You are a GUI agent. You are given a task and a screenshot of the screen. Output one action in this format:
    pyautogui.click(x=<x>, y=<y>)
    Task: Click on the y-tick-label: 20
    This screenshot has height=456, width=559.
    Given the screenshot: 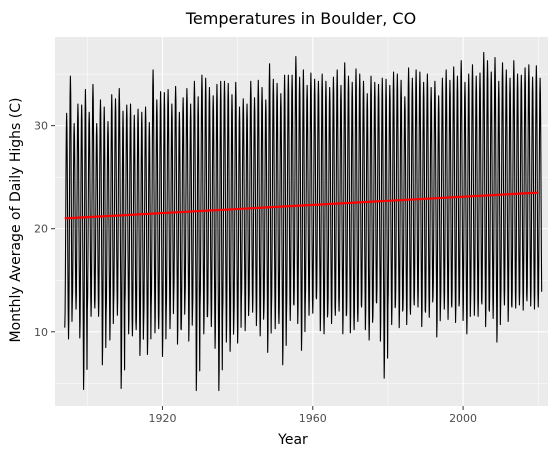 What is the action you would take?
    pyautogui.click(x=41, y=229)
    